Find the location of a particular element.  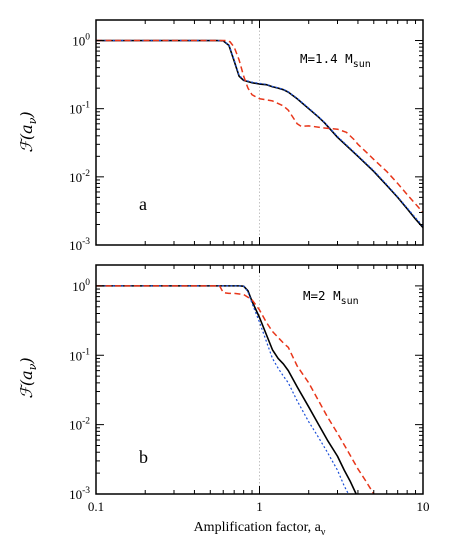

panel-a-label: a is located at coordinates (143, 204).